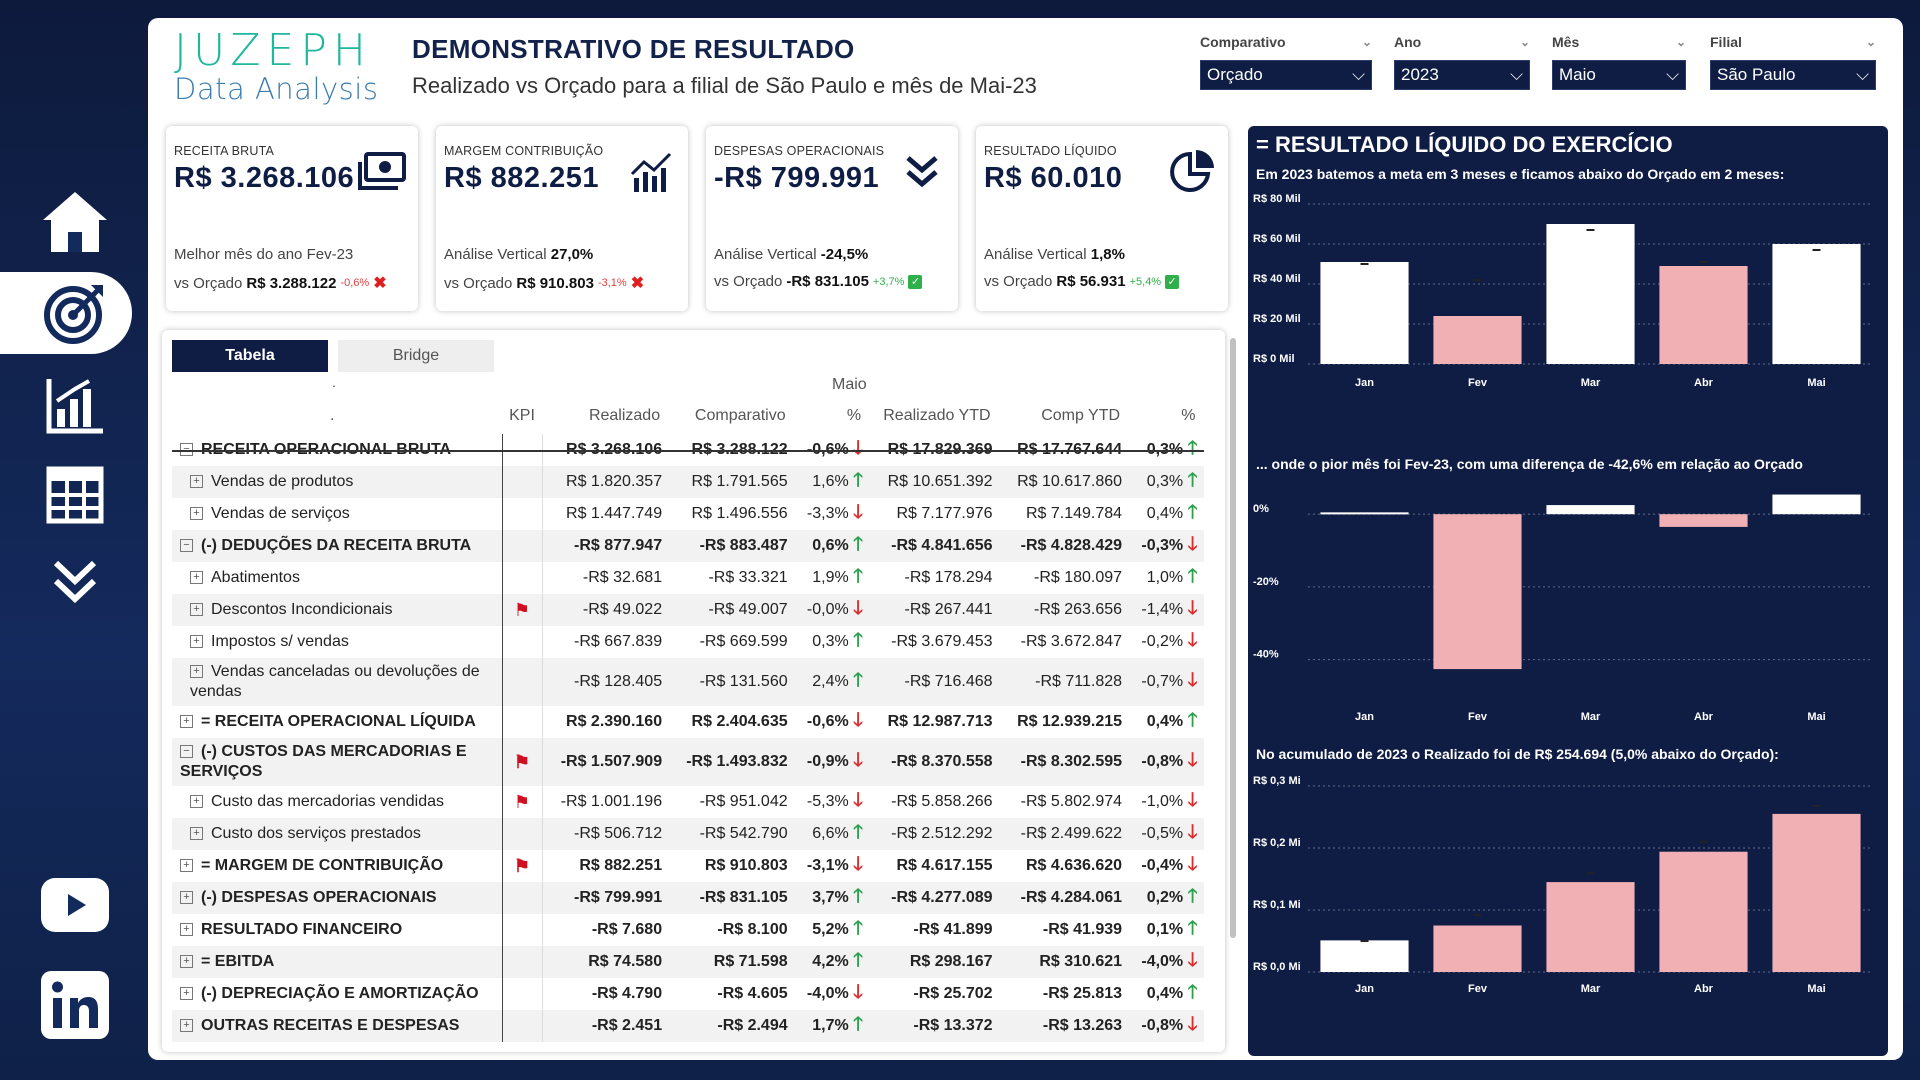 The image size is (1920, 1080). What do you see at coordinates (1071, 641) in the screenshot?
I see `cell-comp-ytd: -R$ 3.672.847` at bounding box center [1071, 641].